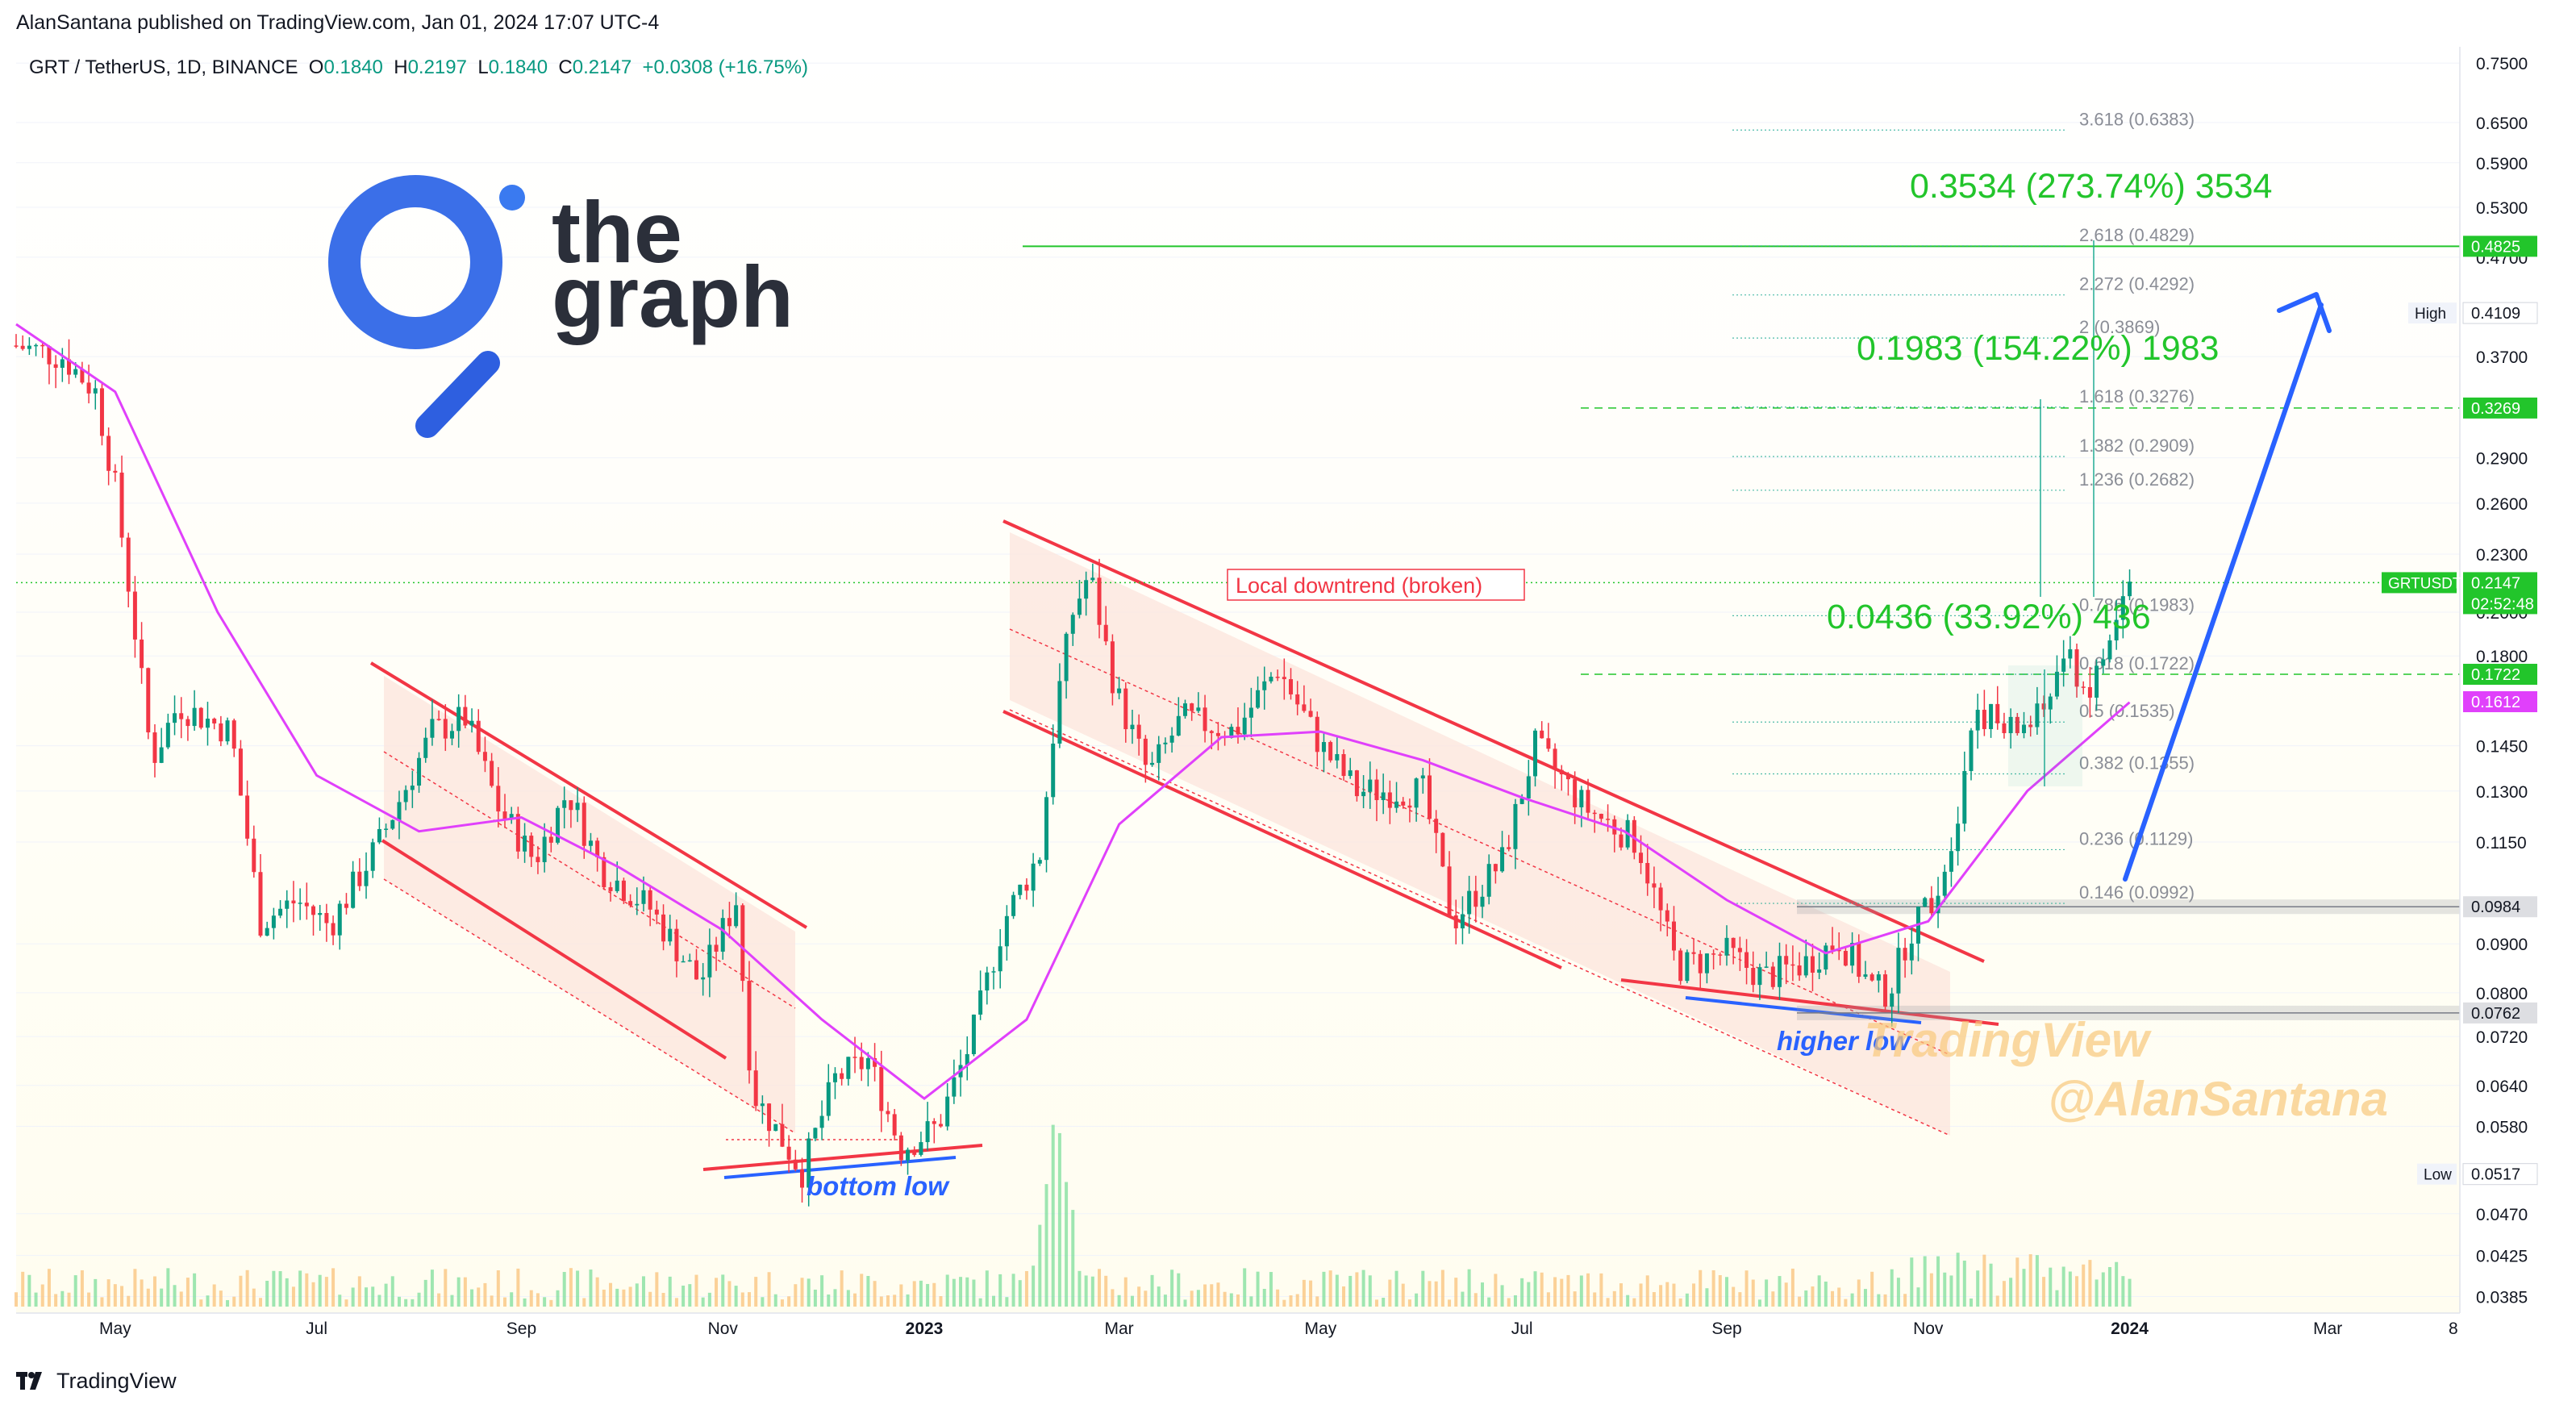  Describe the element at coordinates (353, 67) in the screenshot. I see `open-value: 0.1840` at that location.